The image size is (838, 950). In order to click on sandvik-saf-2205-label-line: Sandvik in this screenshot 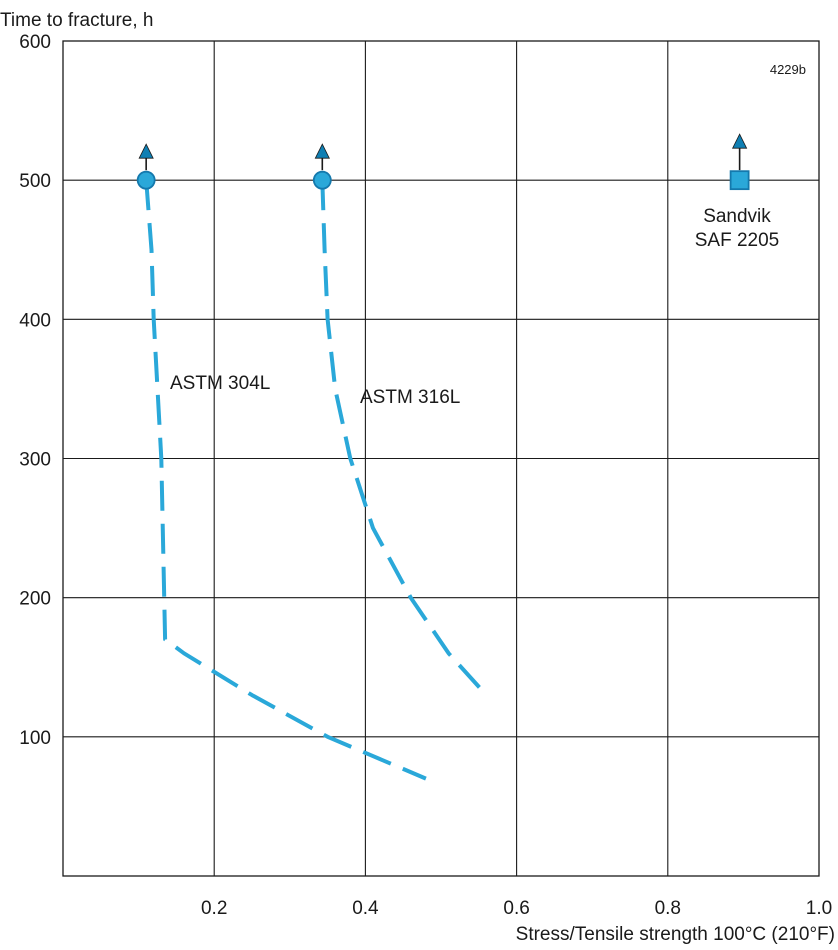, I will do `click(737, 216)`.